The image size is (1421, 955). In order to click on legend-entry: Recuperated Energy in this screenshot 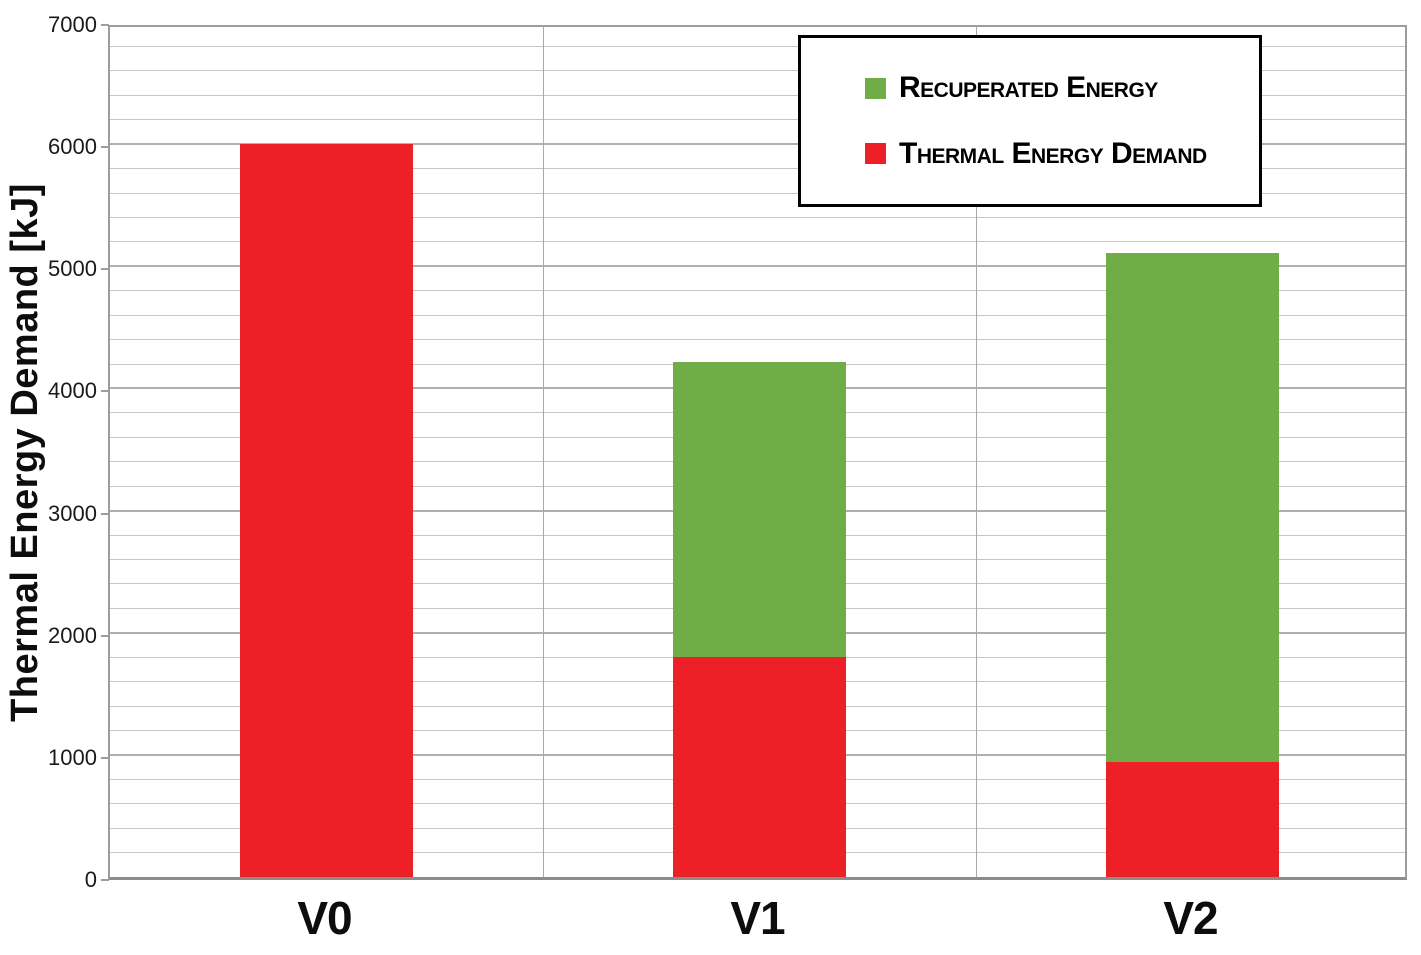, I will do `click(1062, 88)`.